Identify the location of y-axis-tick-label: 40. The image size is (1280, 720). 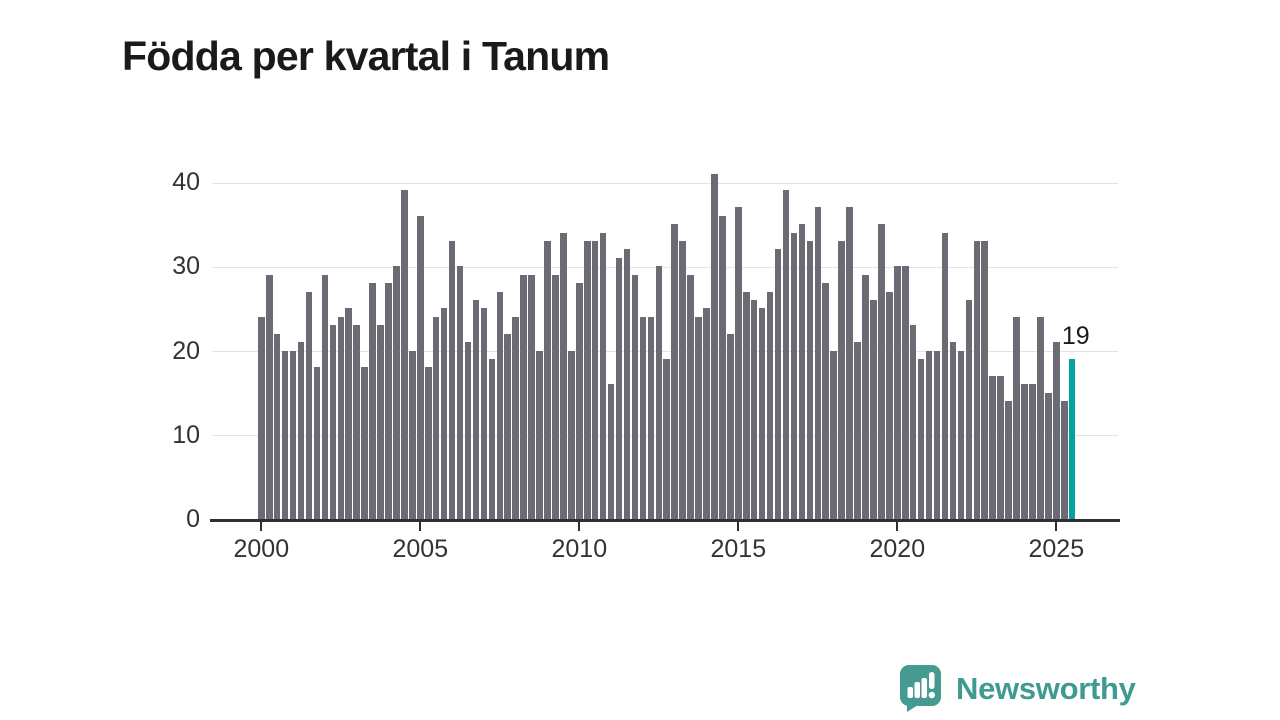
(186, 182).